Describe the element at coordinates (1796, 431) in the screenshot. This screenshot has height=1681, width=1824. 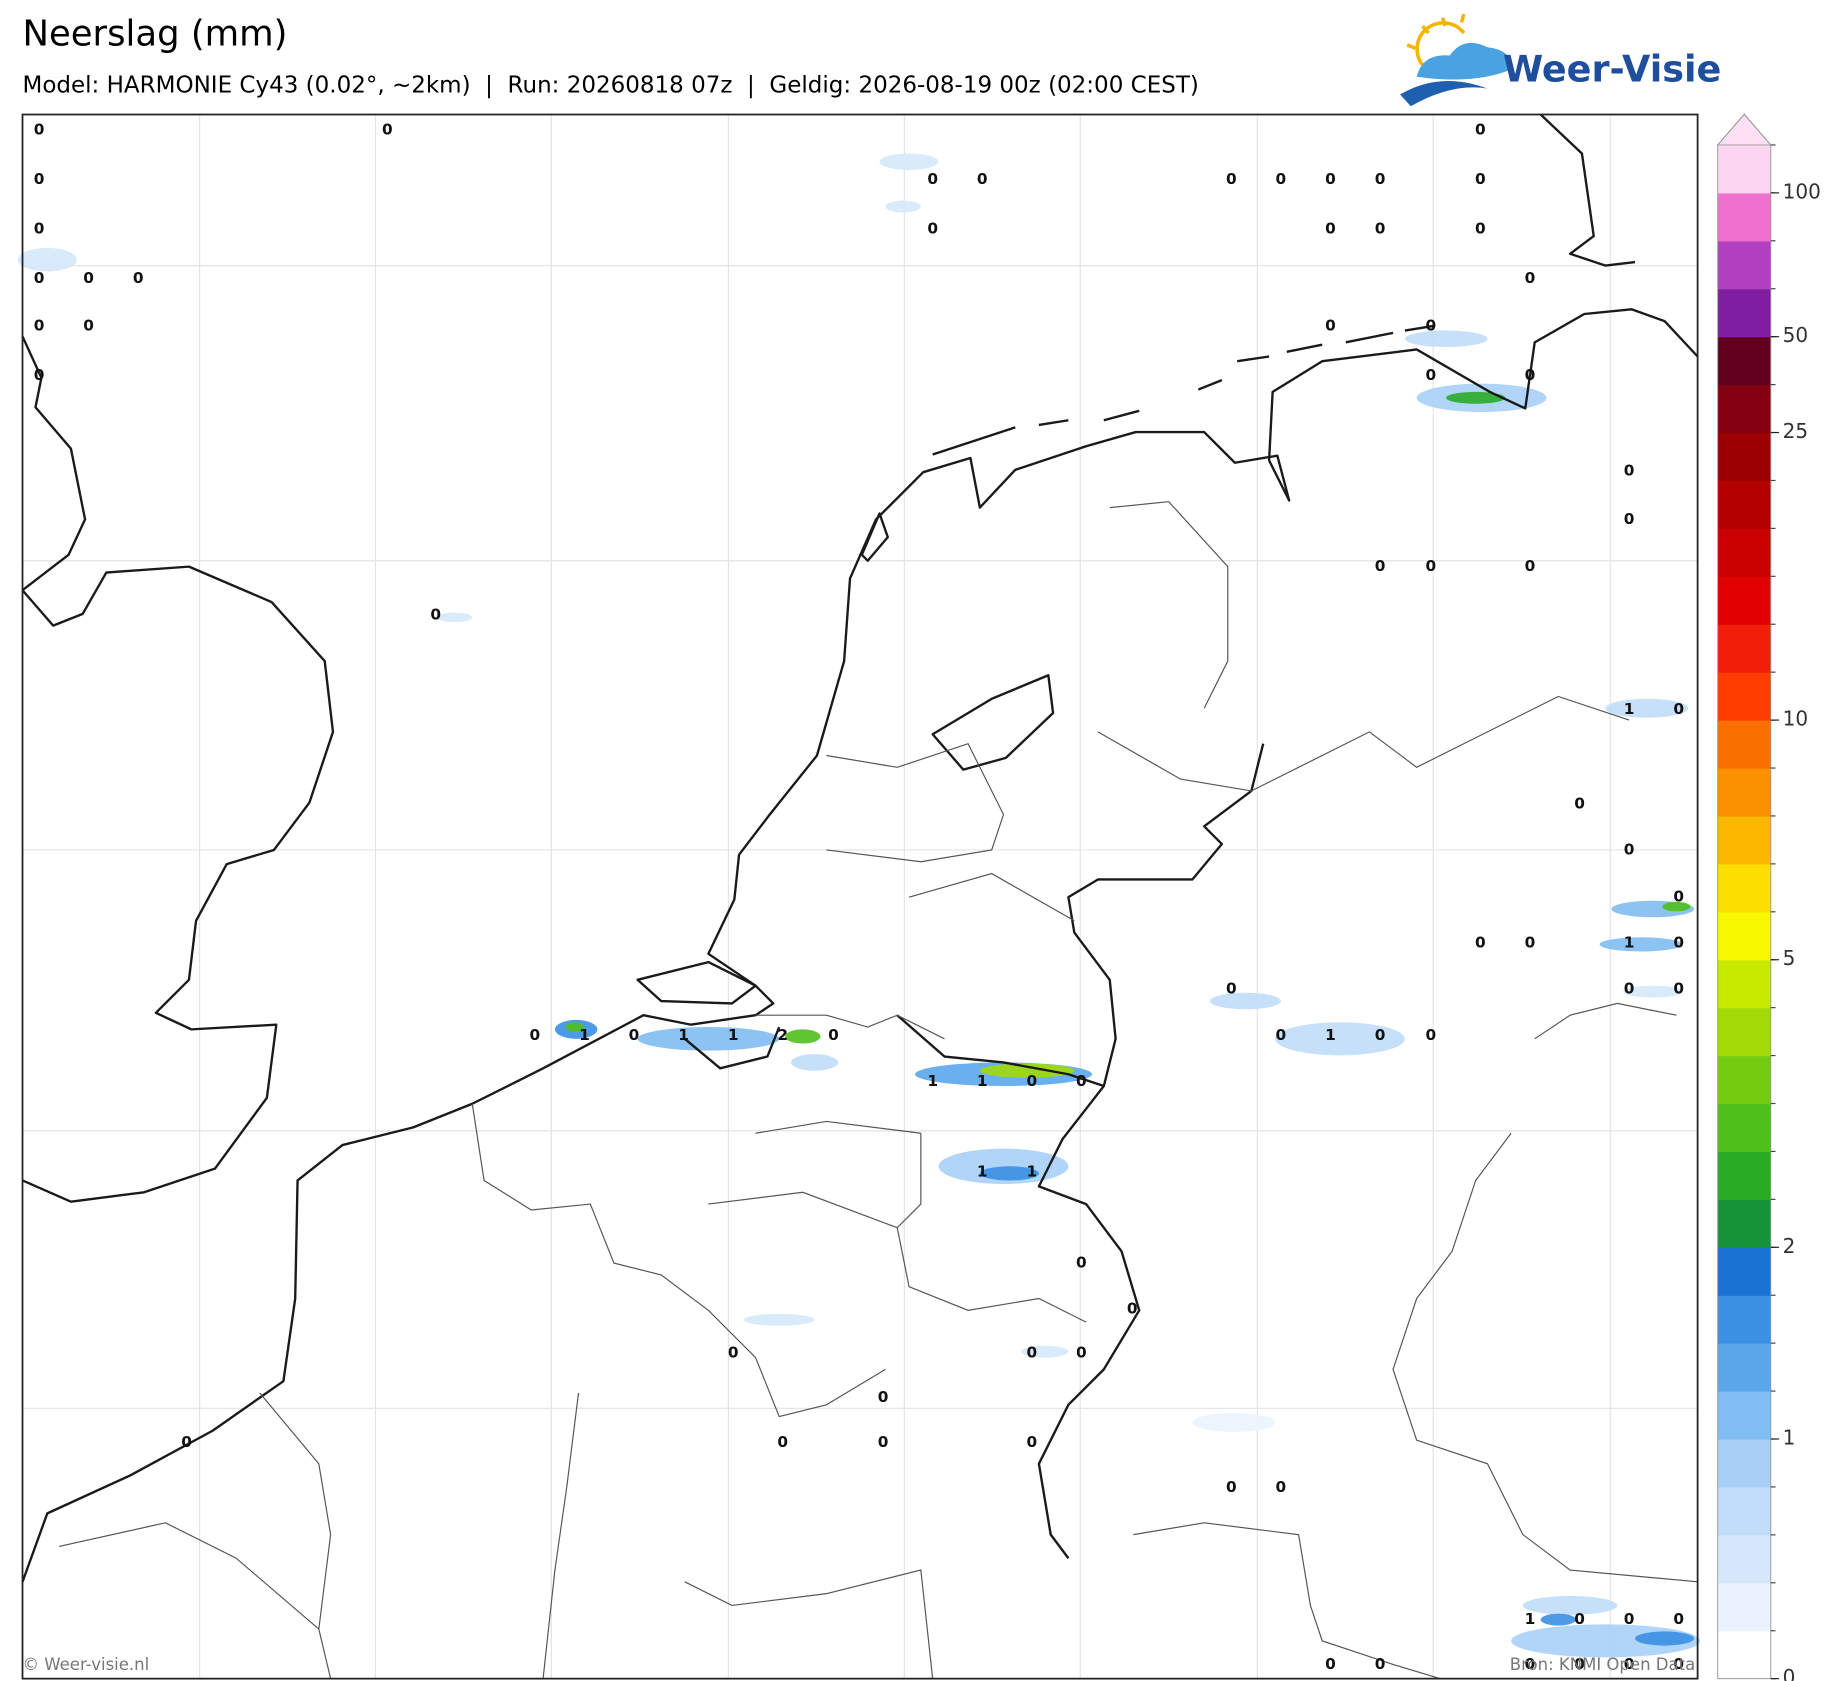
I see `colorbar-tick-label: 25` at that location.